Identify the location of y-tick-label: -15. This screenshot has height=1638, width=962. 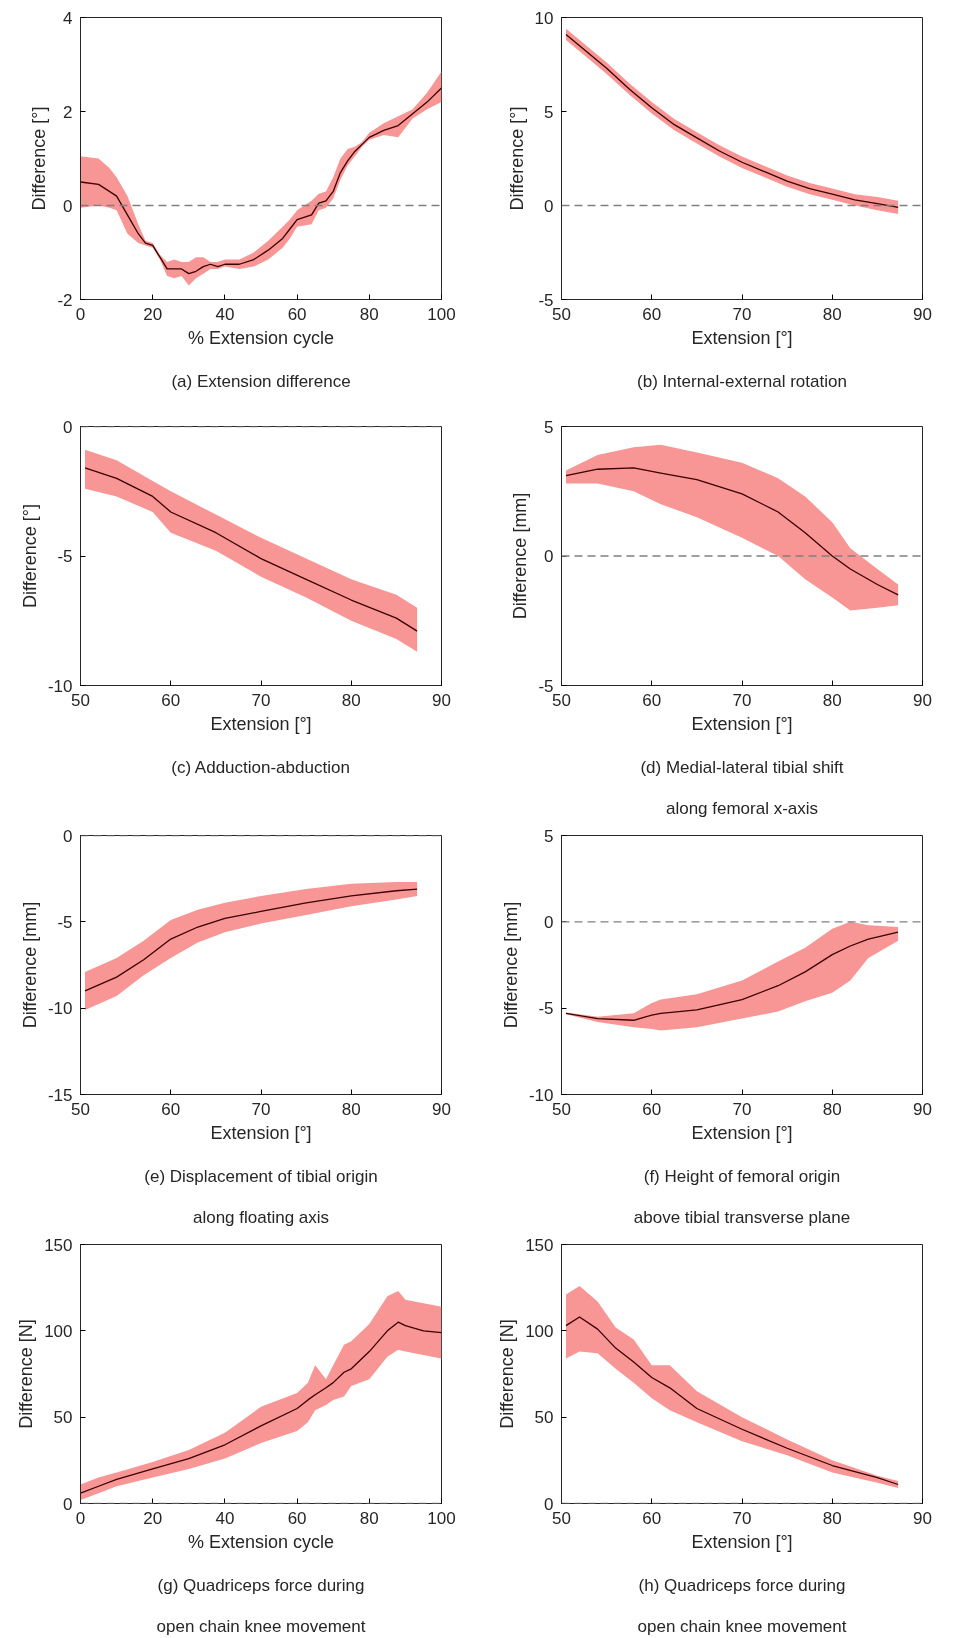
(60, 1095).